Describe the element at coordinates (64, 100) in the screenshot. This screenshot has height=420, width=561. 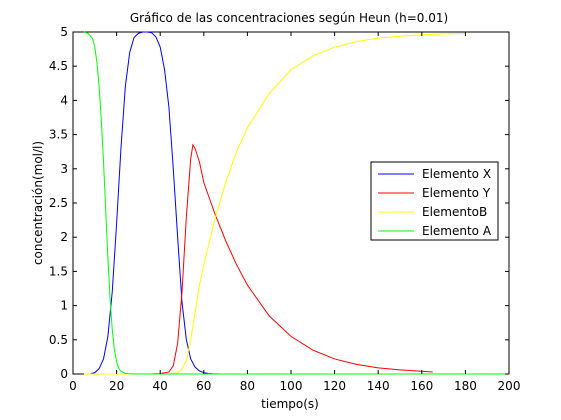
I see `y-tick-label: 4` at that location.